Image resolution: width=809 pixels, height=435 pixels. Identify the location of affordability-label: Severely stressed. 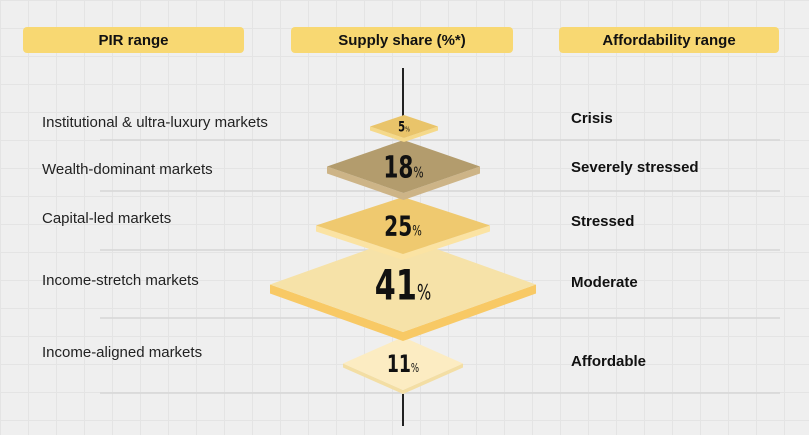
(635, 167).